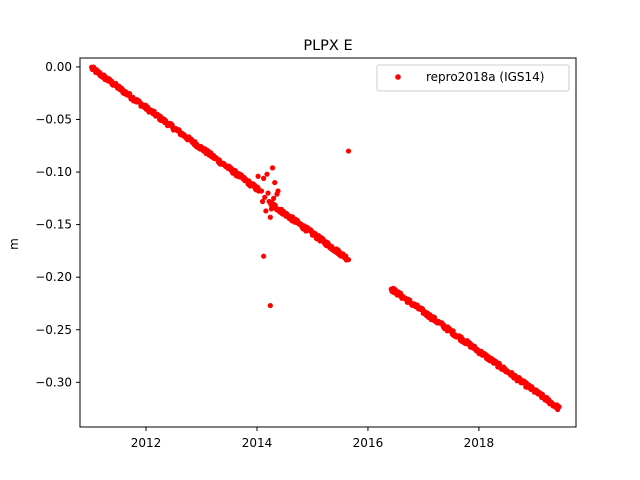 The height and width of the screenshot is (480, 640). I want to click on y-tick-label: −0.15, so click(53, 225).